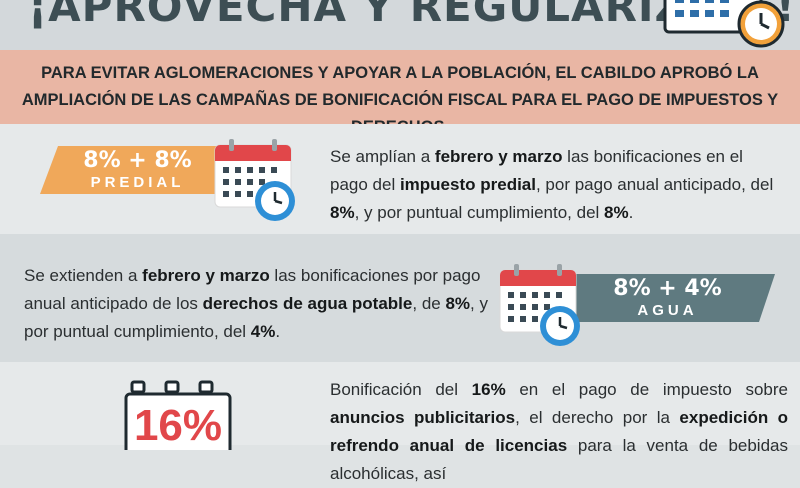 The width and height of the screenshot is (800, 488). What do you see at coordinates (667, 310) in the screenshot?
I see `agua-label: AGUA` at bounding box center [667, 310].